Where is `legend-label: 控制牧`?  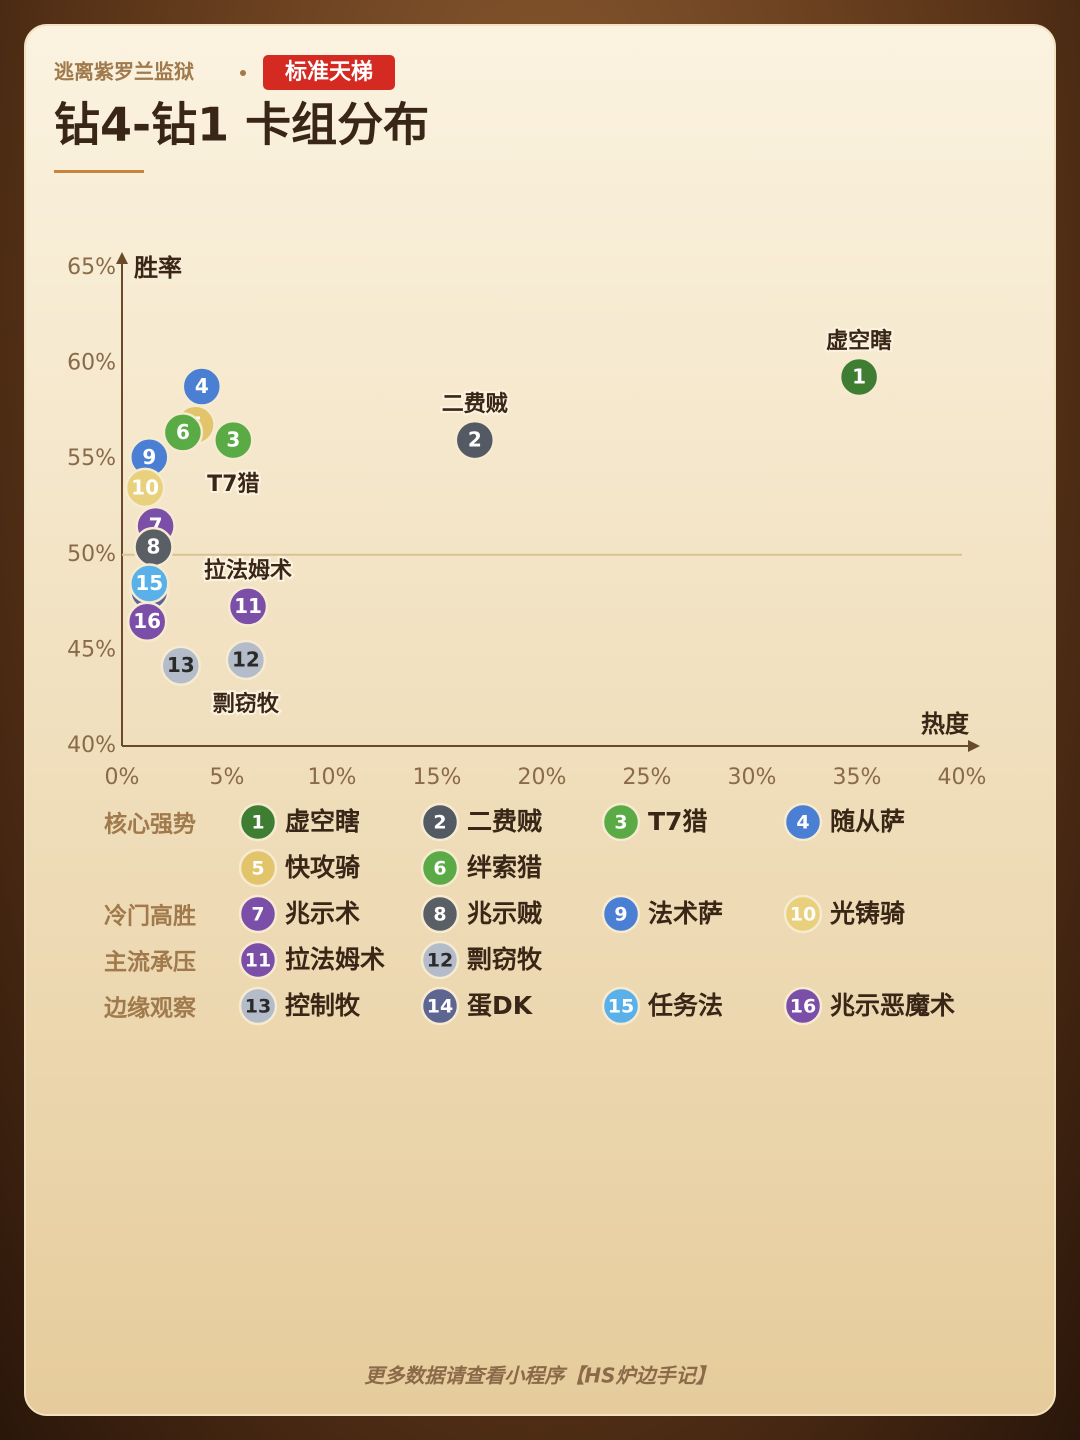 legend-label: 控制牧 is located at coordinates (323, 1005).